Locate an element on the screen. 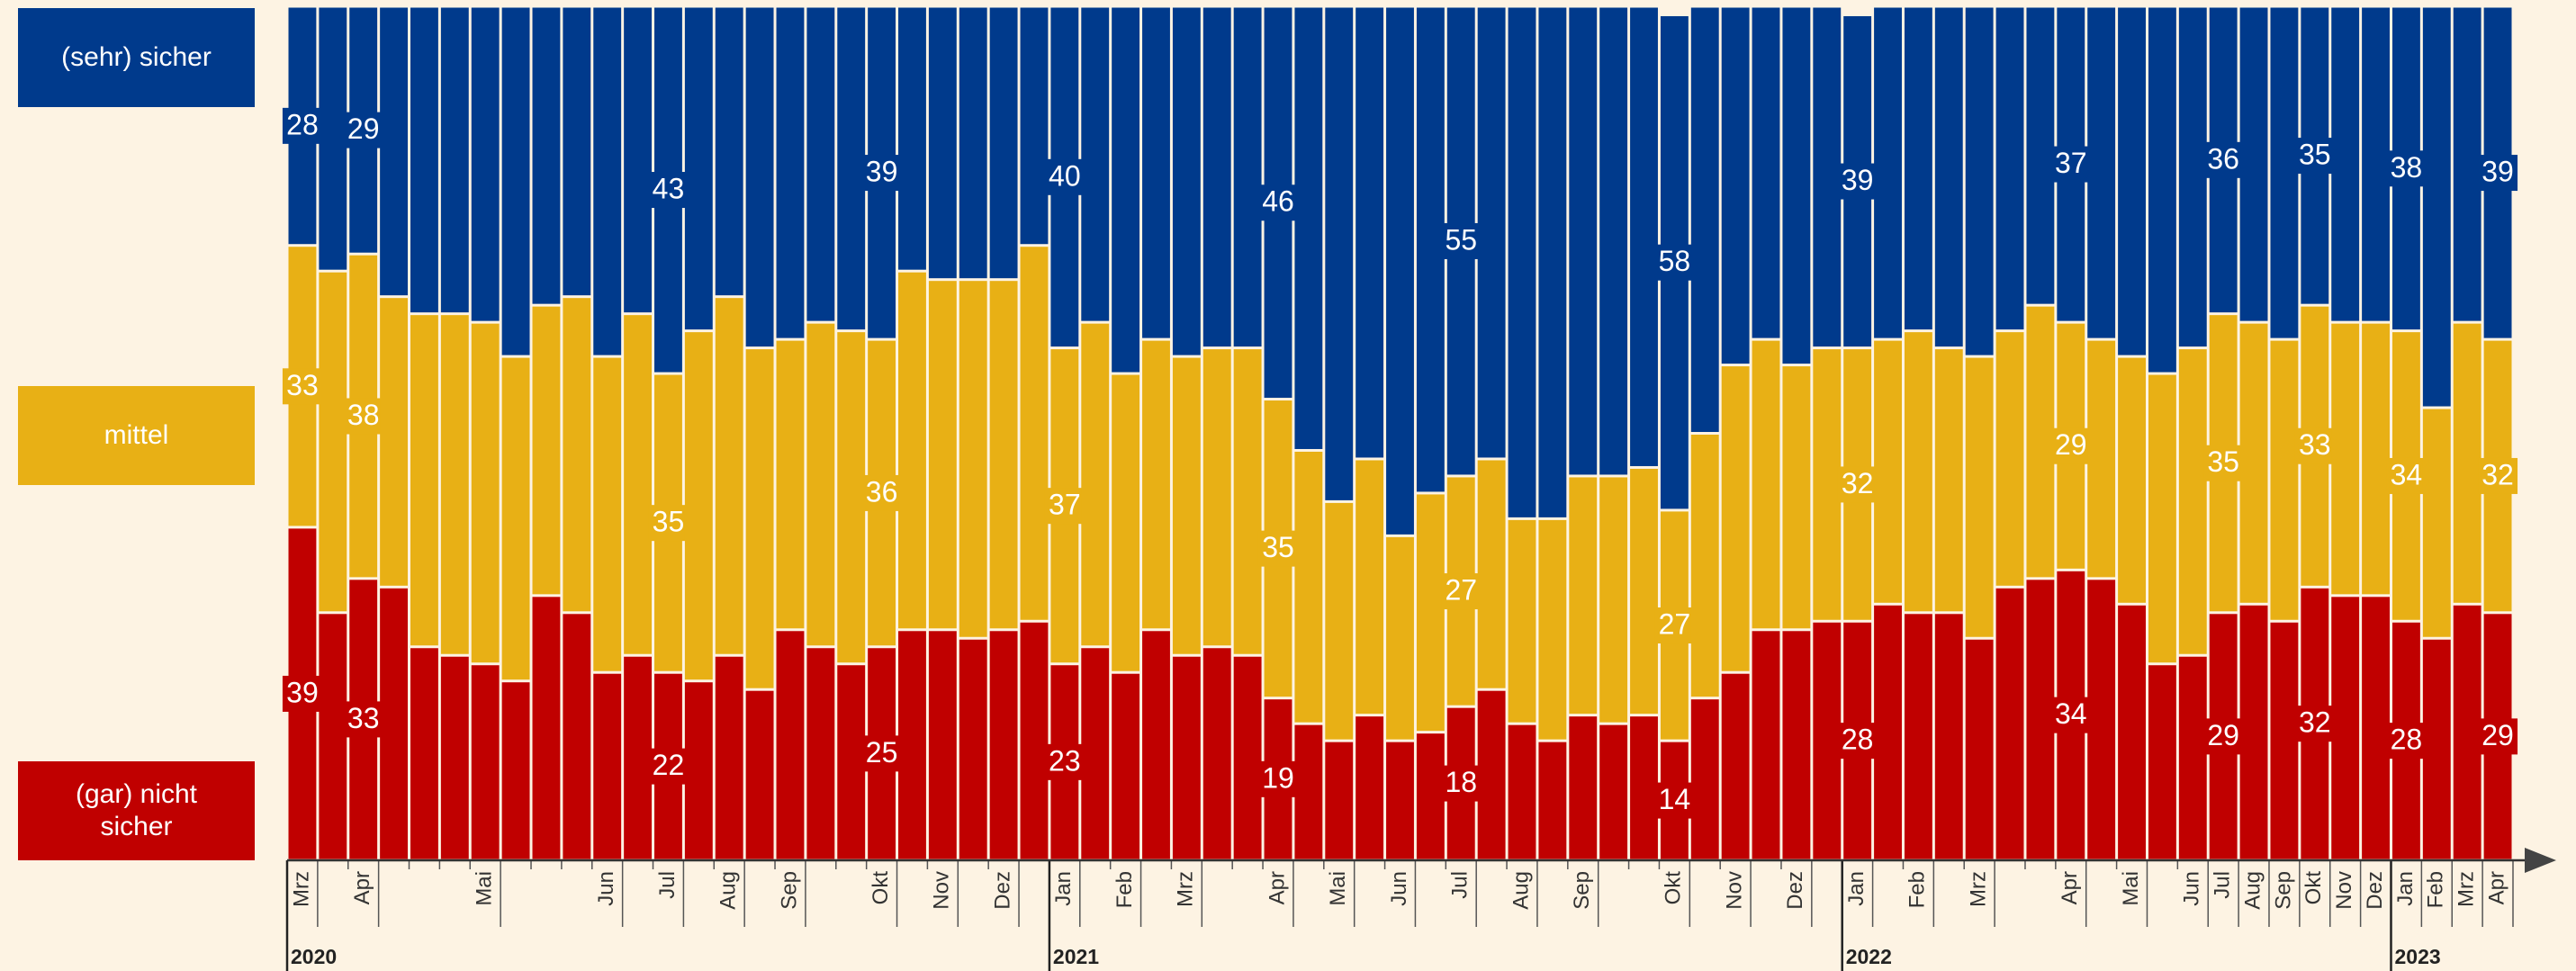  data-label: 33 is located at coordinates (302, 385).